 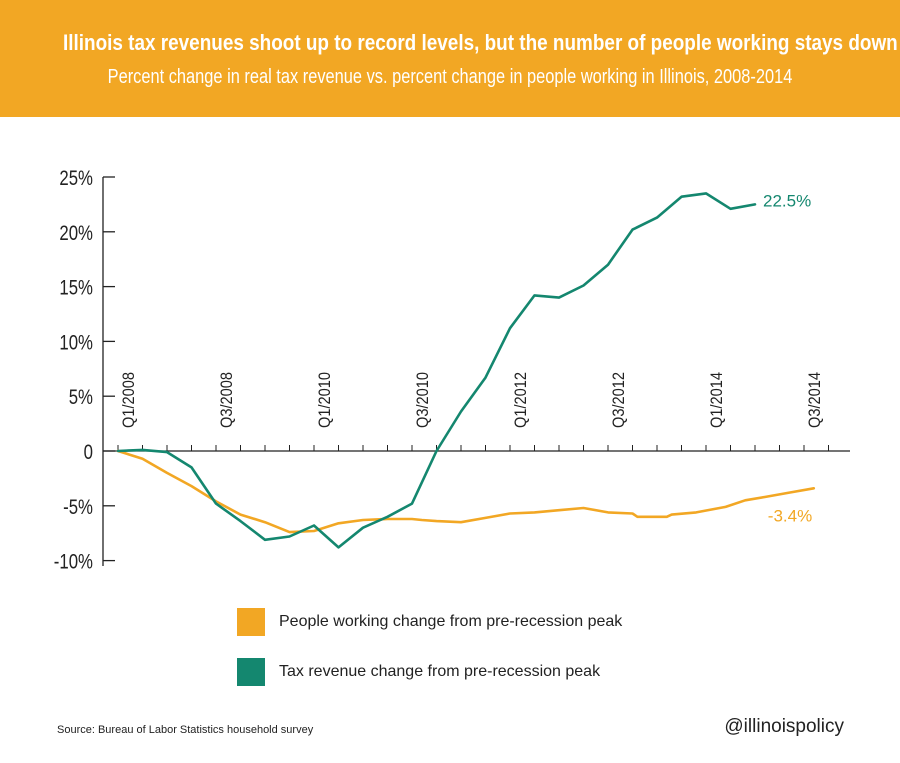 I want to click on x-tick-label: Q3/2010, so click(x=423, y=400).